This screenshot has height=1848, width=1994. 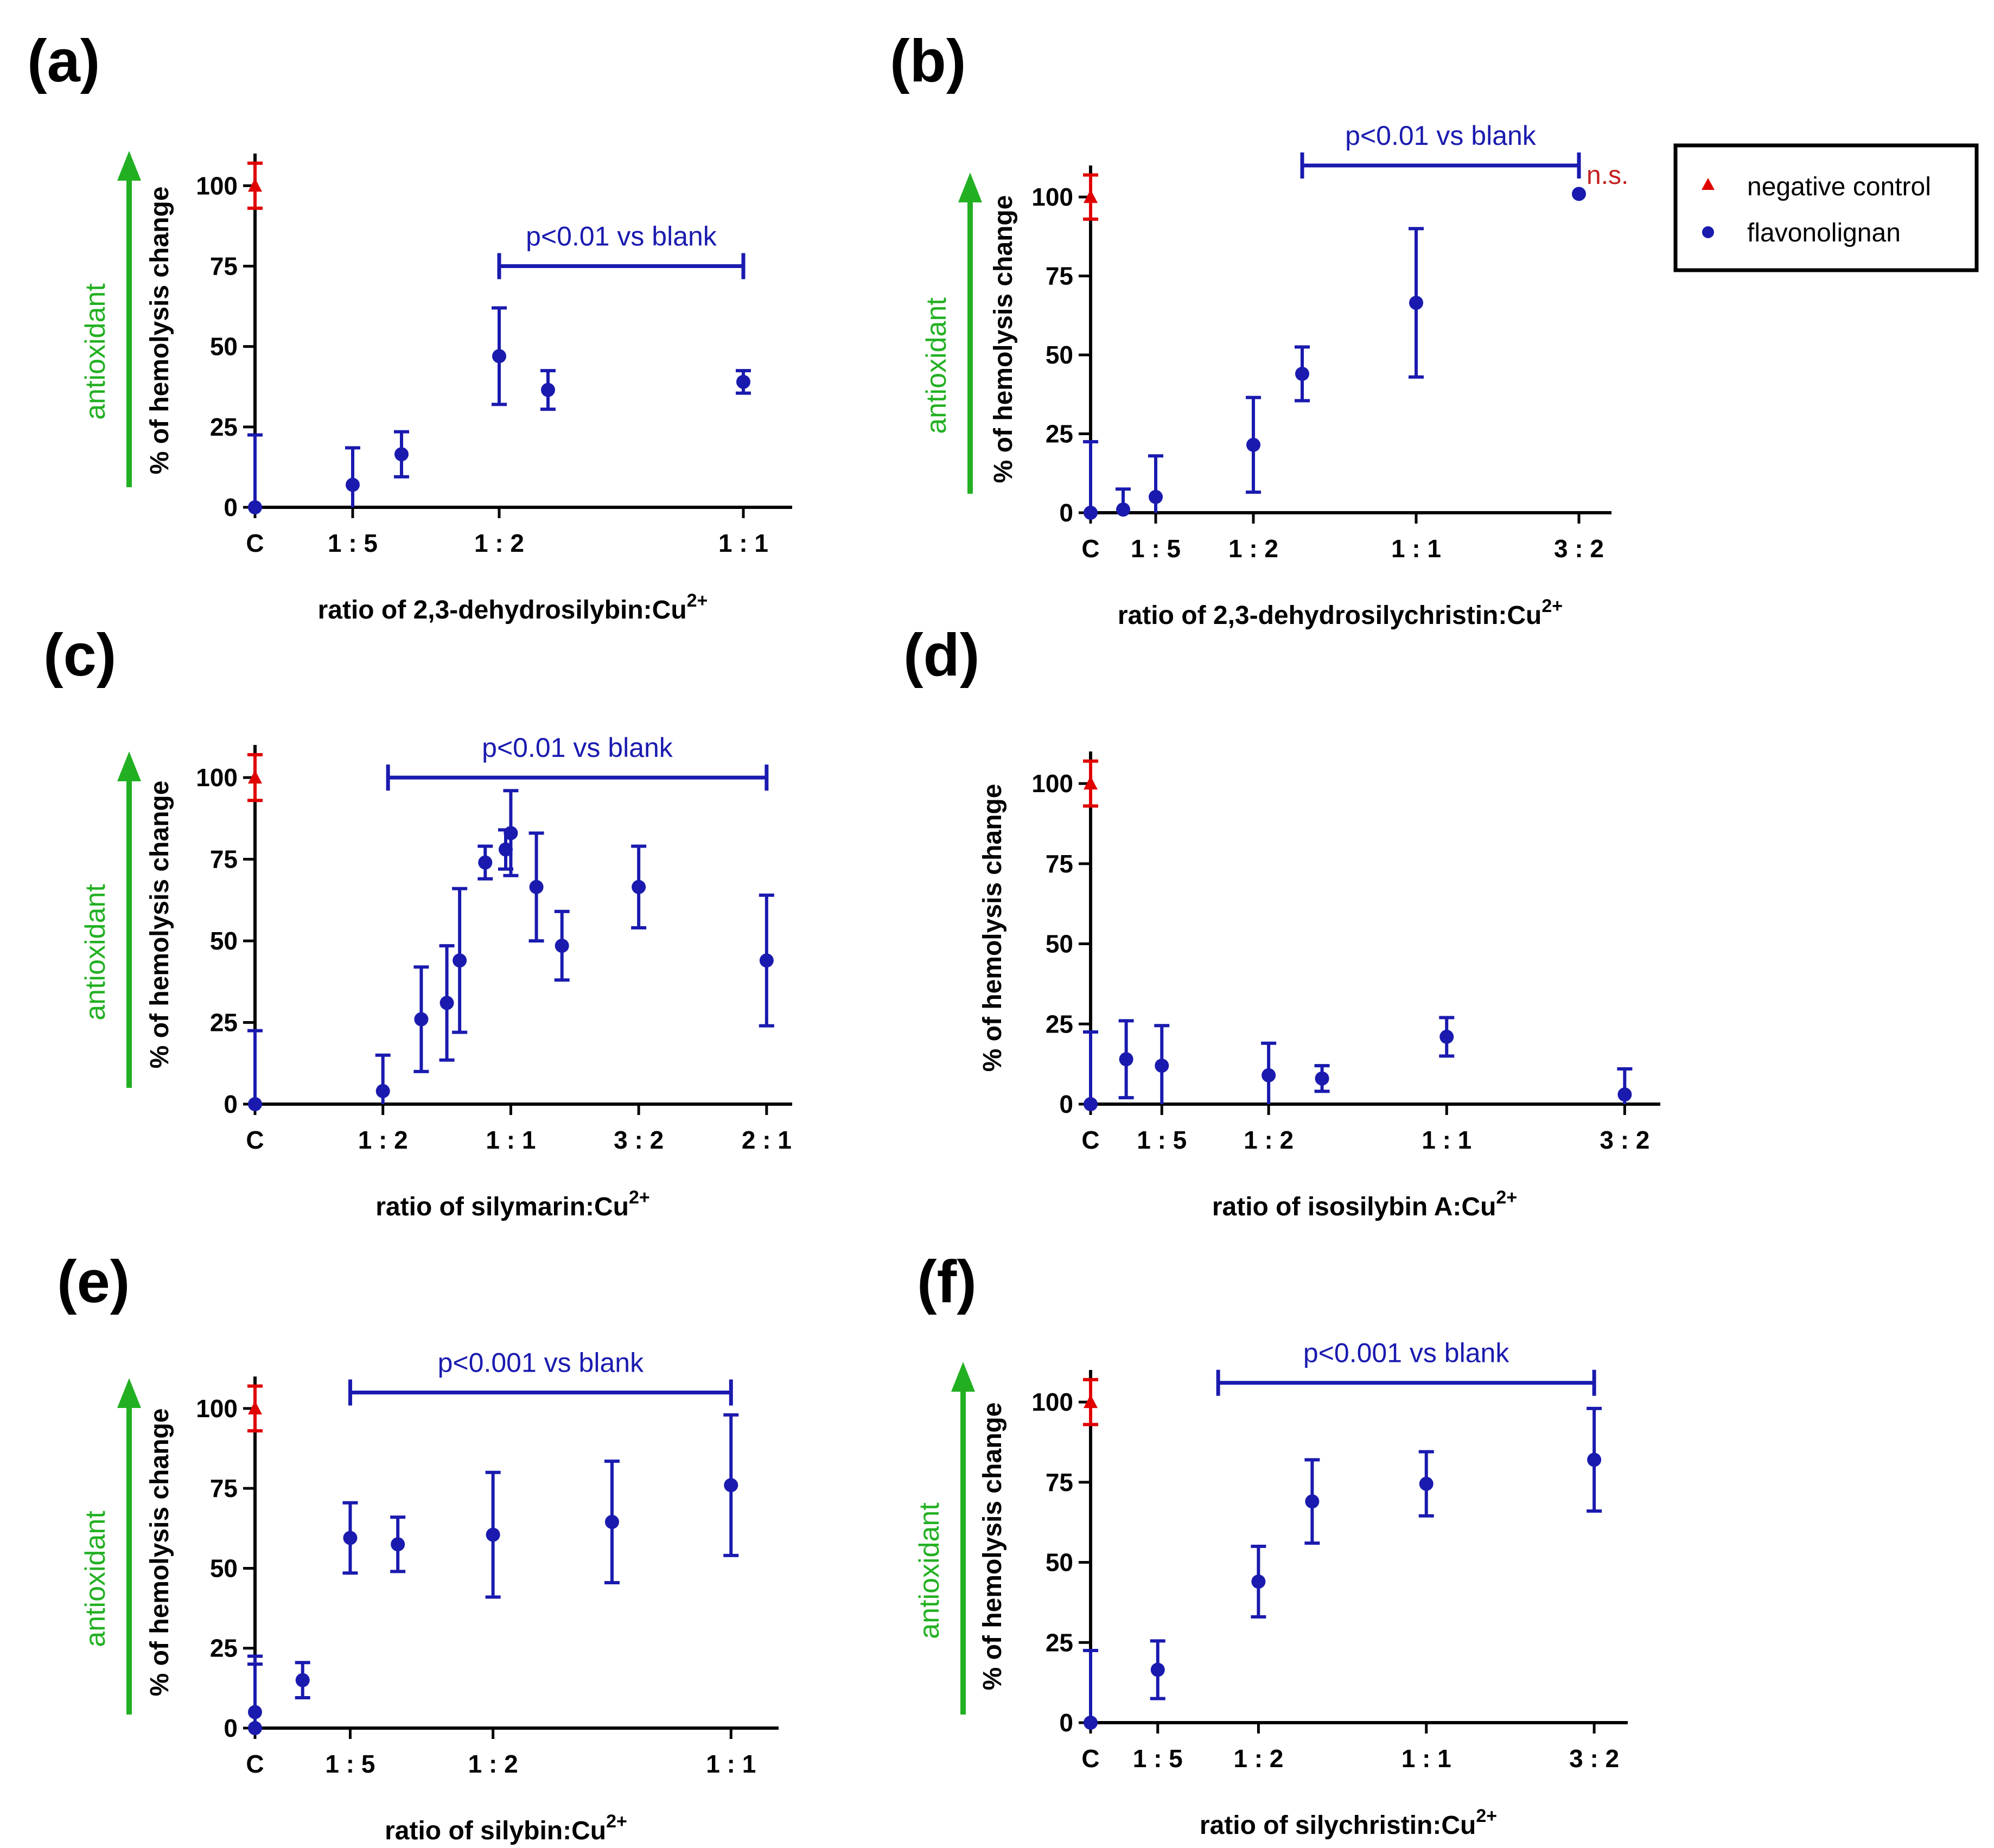 I want to click on x-axis-title: ratio of silychristin:Cu2+, so click(x=1348, y=1823).